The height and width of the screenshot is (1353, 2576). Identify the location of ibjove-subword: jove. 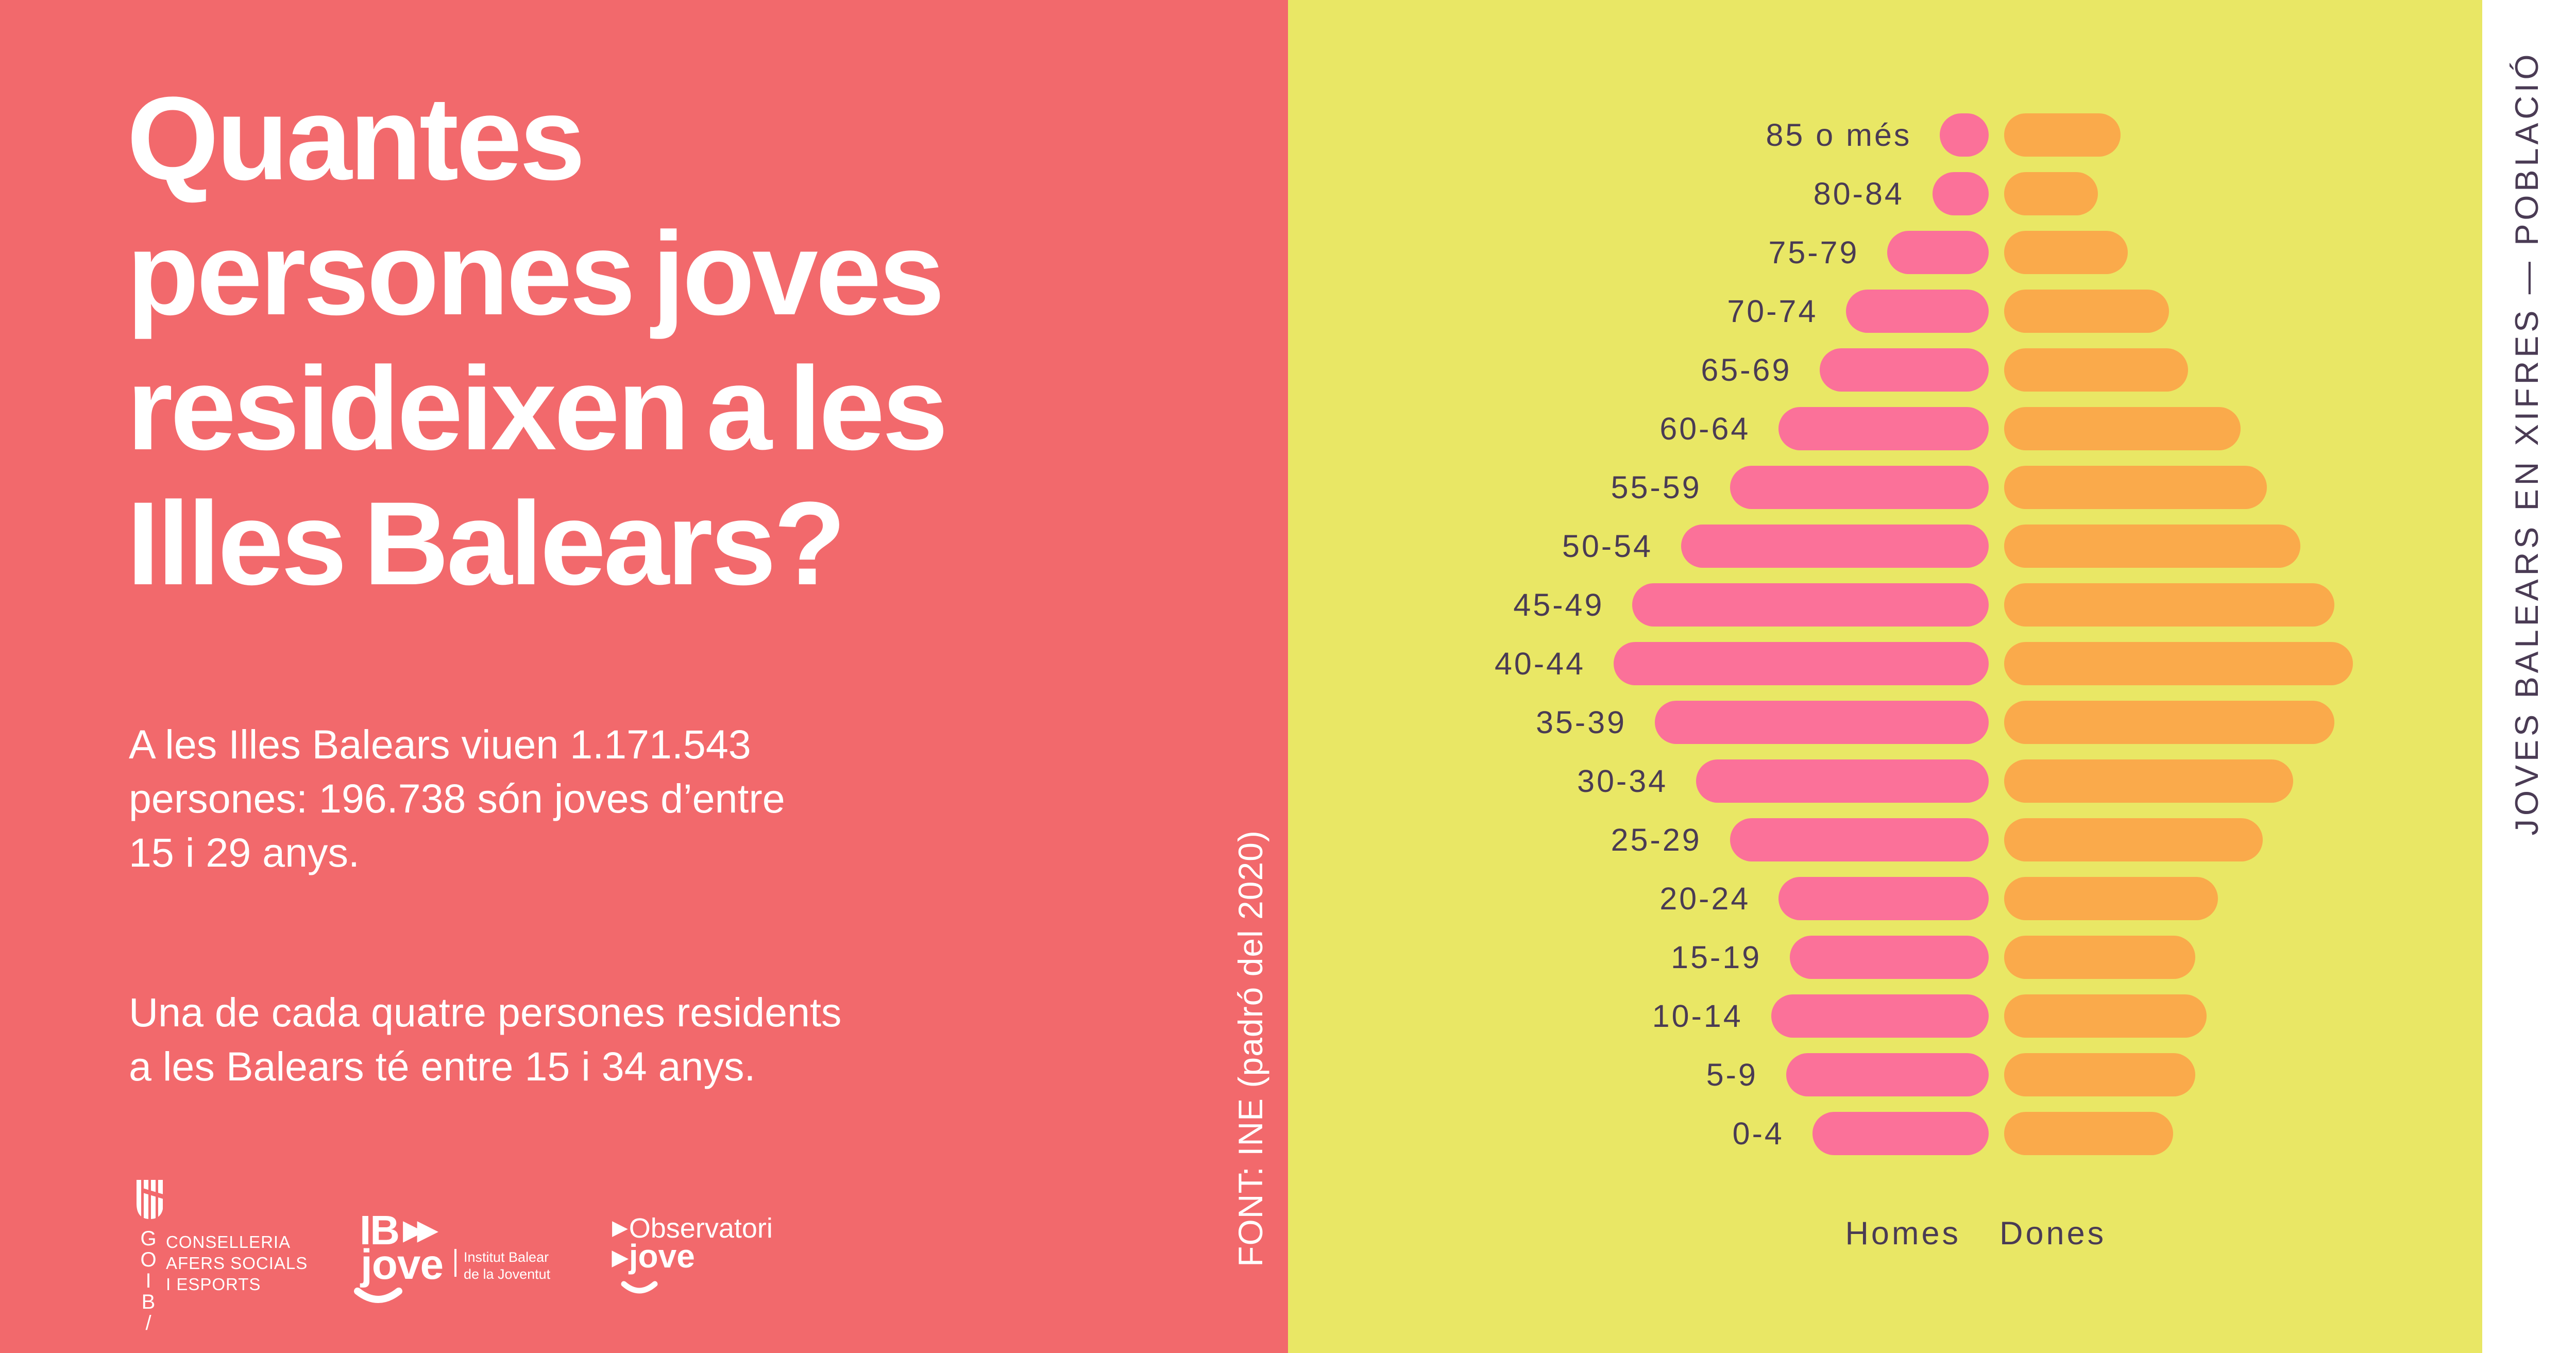
(402, 1265).